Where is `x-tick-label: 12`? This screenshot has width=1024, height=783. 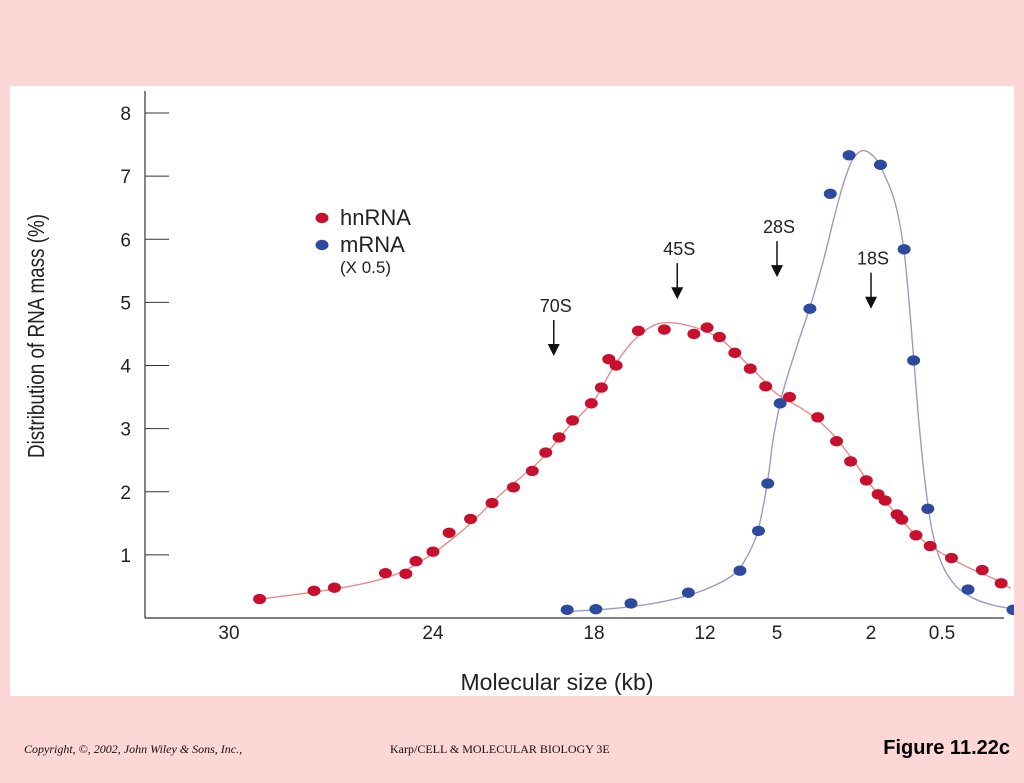 x-tick-label: 12 is located at coordinates (704, 633).